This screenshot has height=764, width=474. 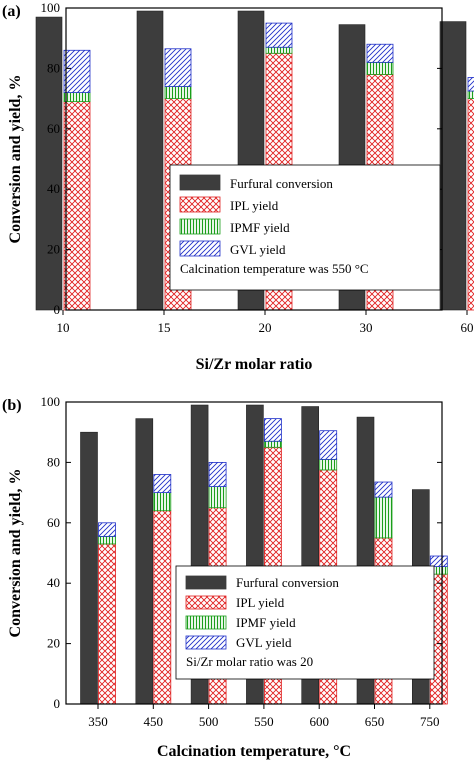 What do you see at coordinates (63, 327) in the screenshot?
I see `x-tick-label: 10` at bounding box center [63, 327].